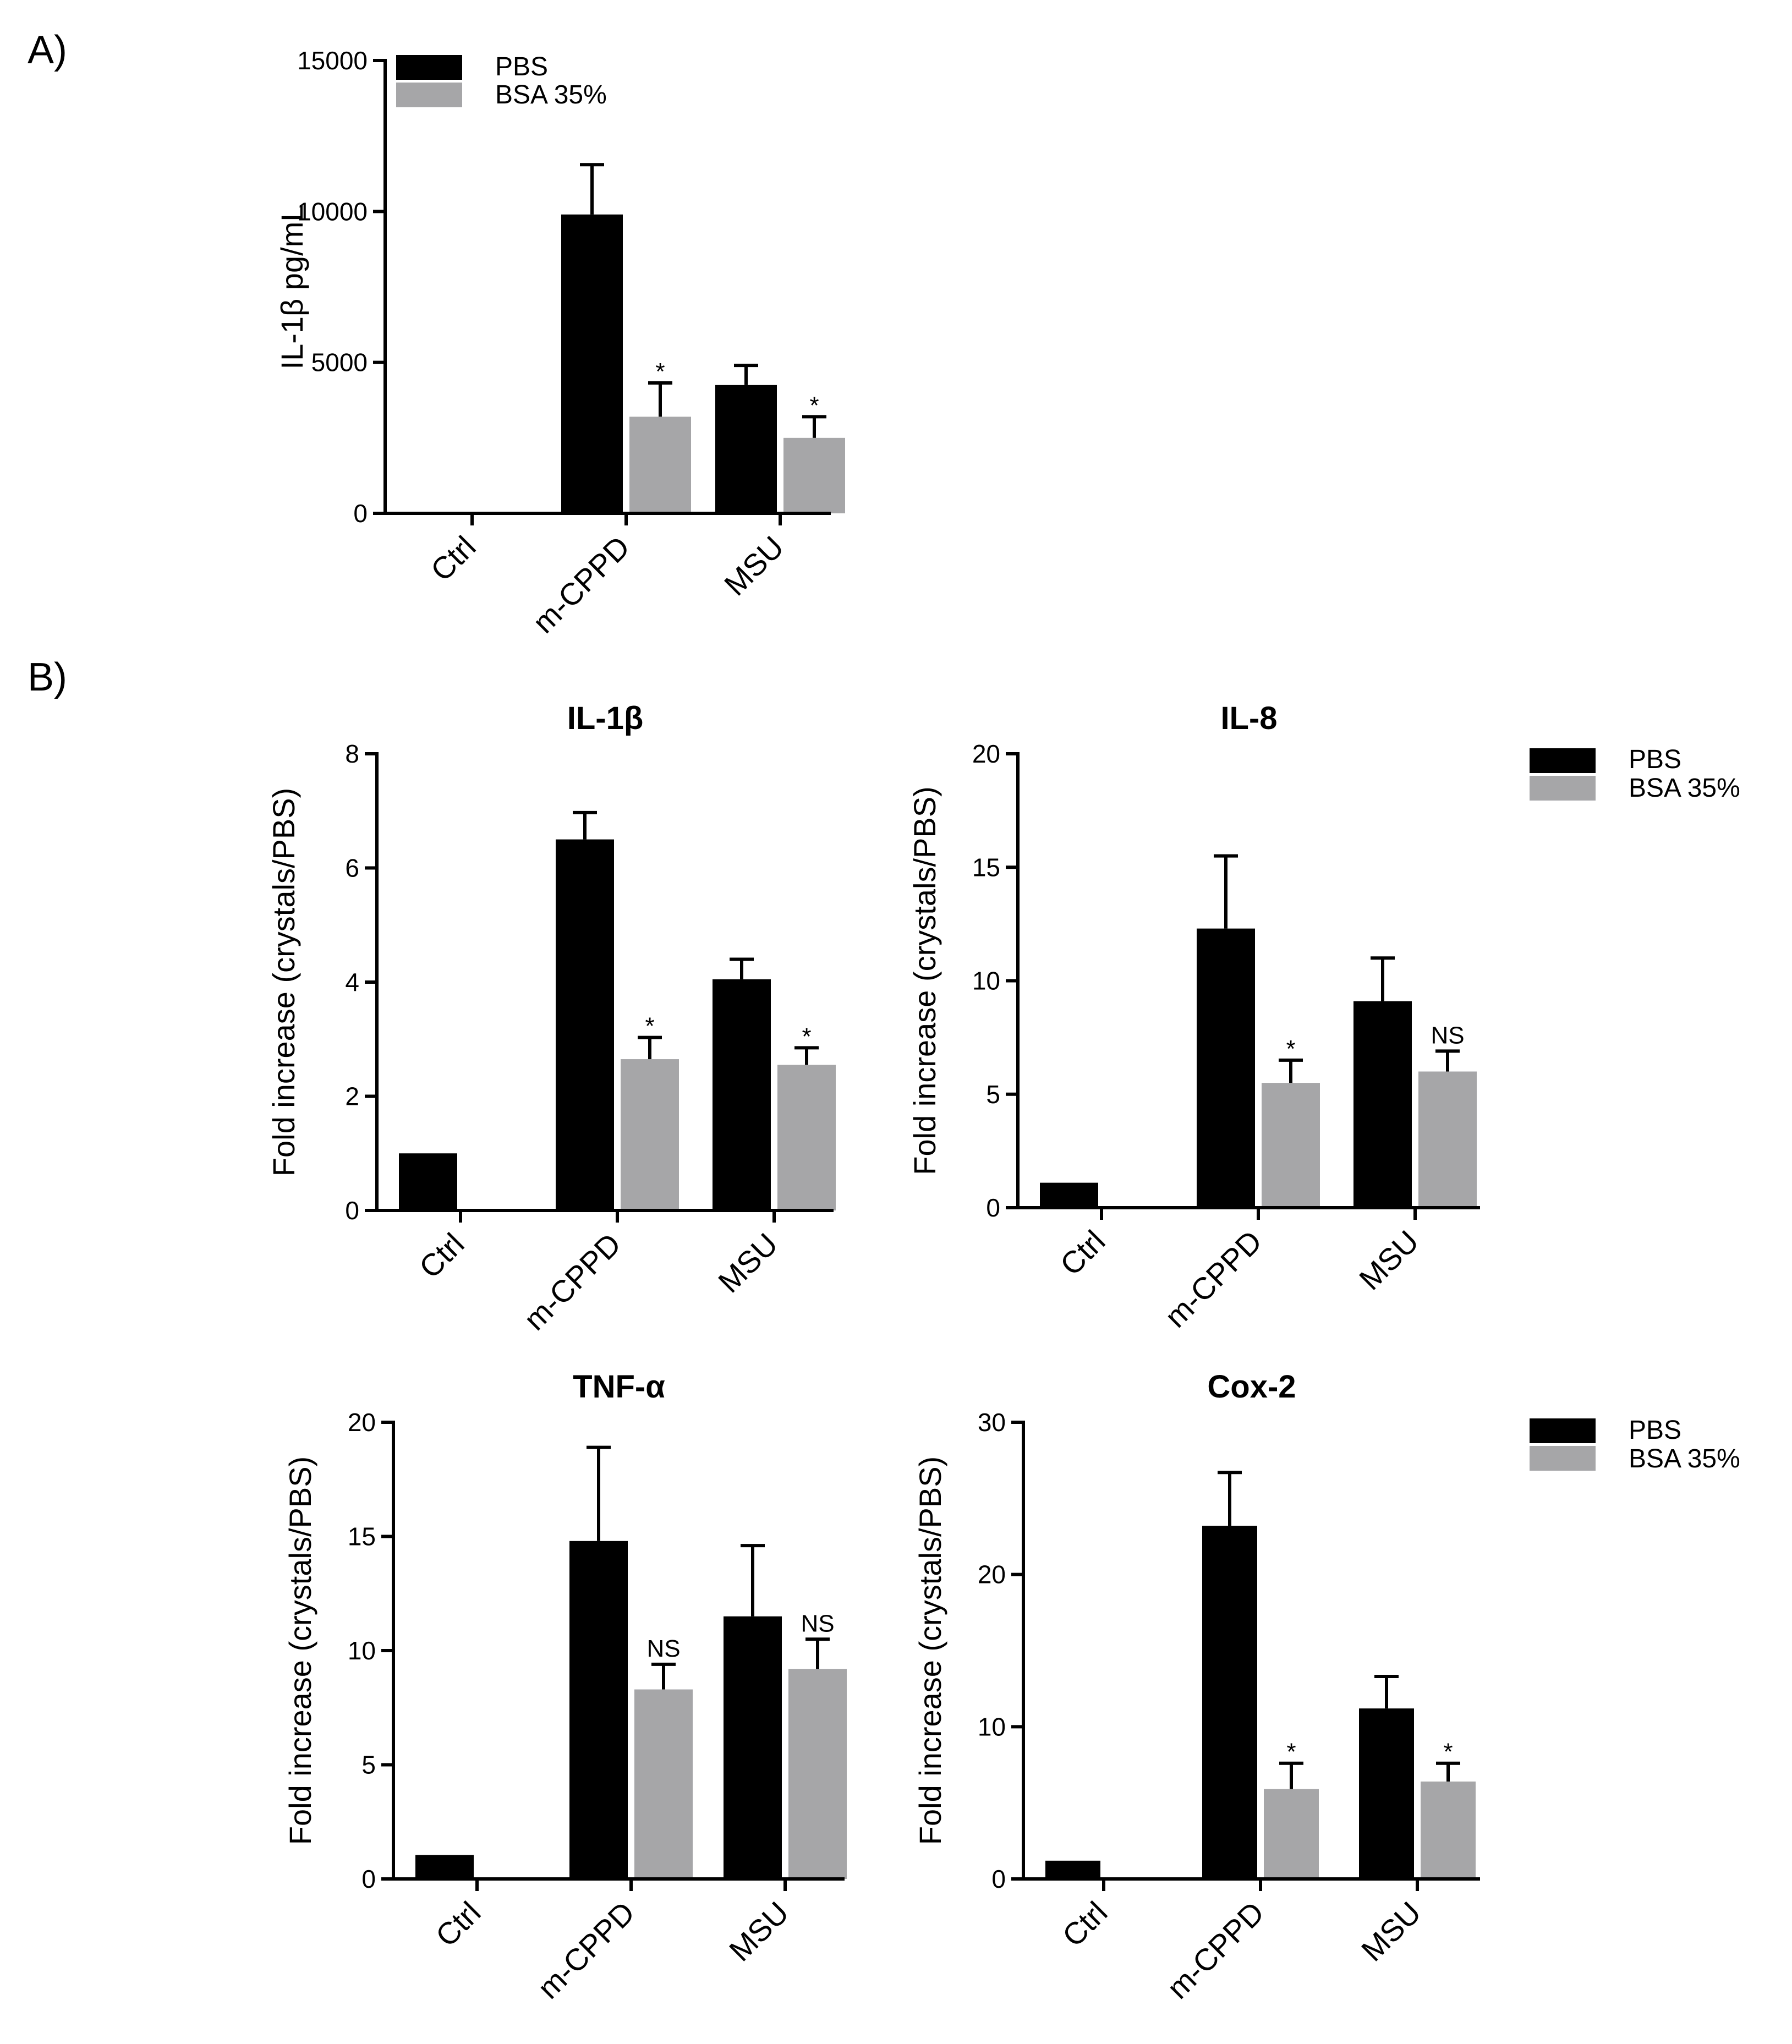 The width and height of the screenshot is (1792, 2044). I want to click on chart-title: TNF-α, so click(619, 1387).